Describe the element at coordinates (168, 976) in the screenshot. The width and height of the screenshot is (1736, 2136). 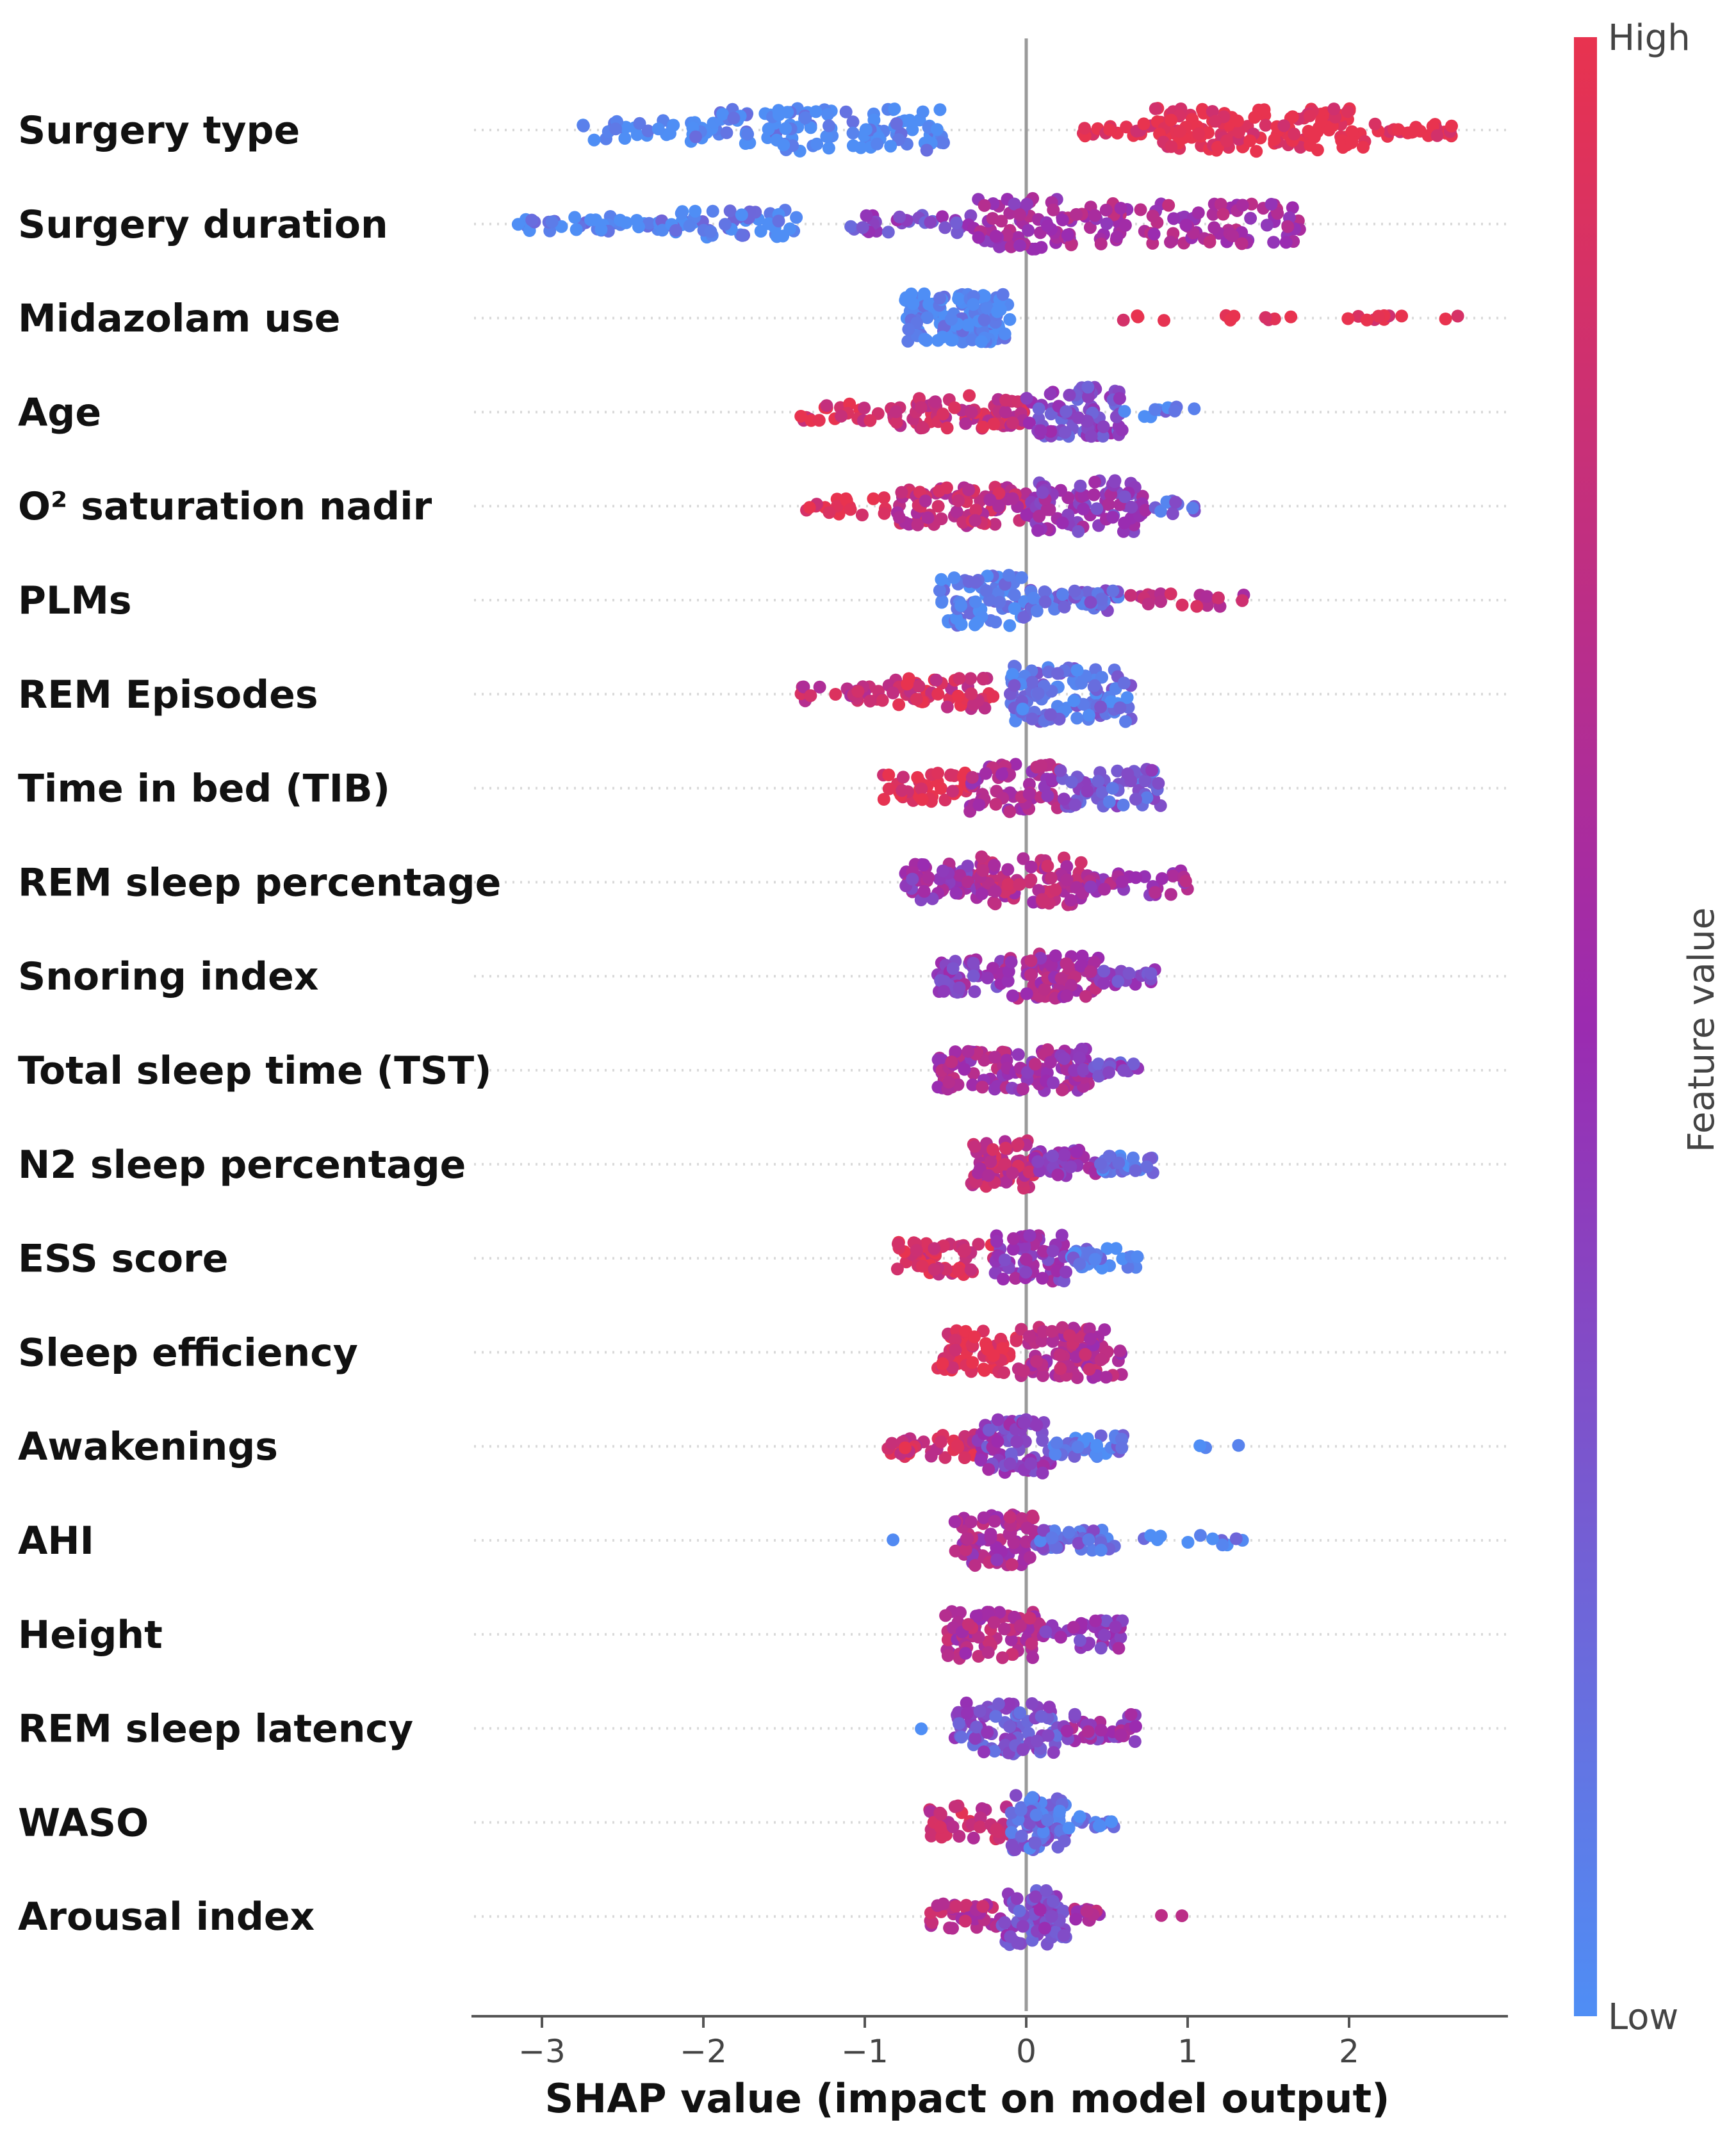
I see `feature-label: Snoring index` at that location.